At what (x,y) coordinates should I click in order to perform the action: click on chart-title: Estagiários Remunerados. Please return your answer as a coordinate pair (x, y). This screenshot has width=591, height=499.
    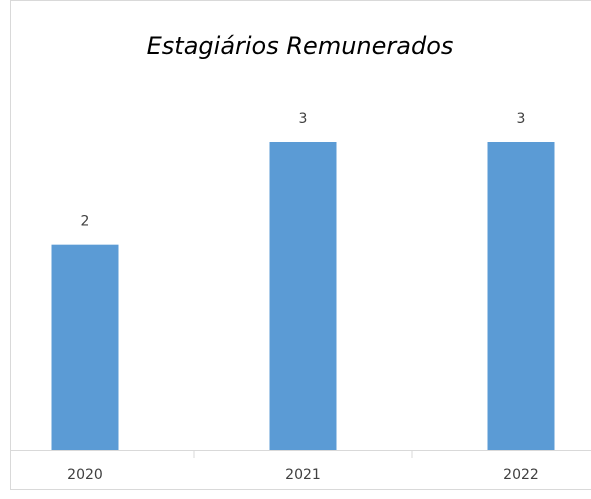
    Looking at the image, I should click on (300, 46).